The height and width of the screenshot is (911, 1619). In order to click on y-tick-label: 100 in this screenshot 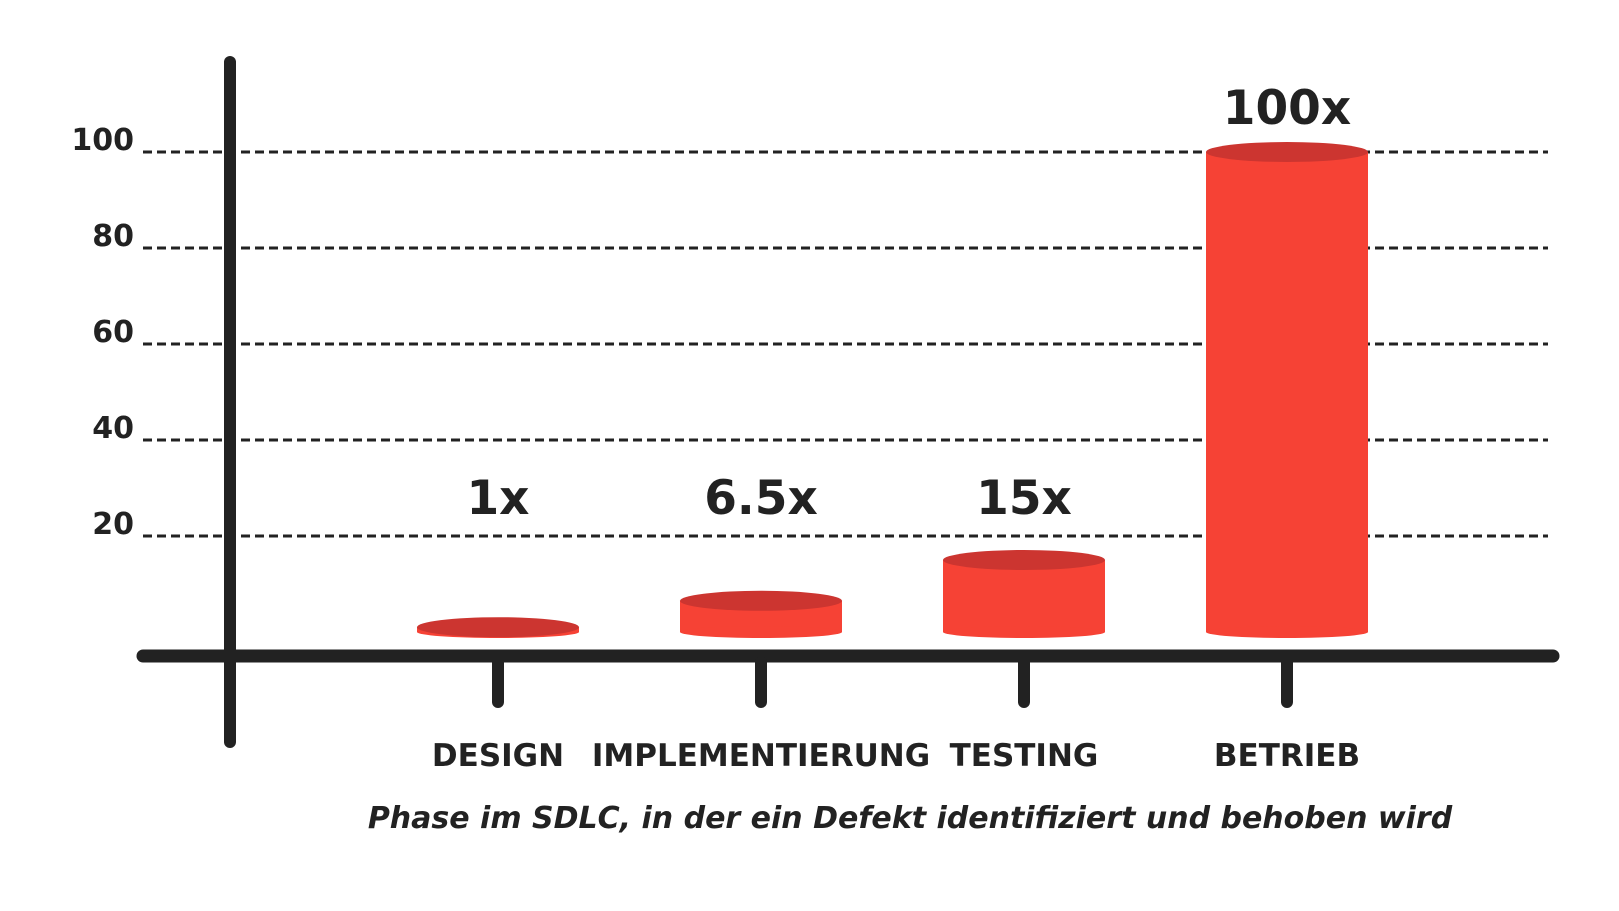, I will do `click(102, 140)`.